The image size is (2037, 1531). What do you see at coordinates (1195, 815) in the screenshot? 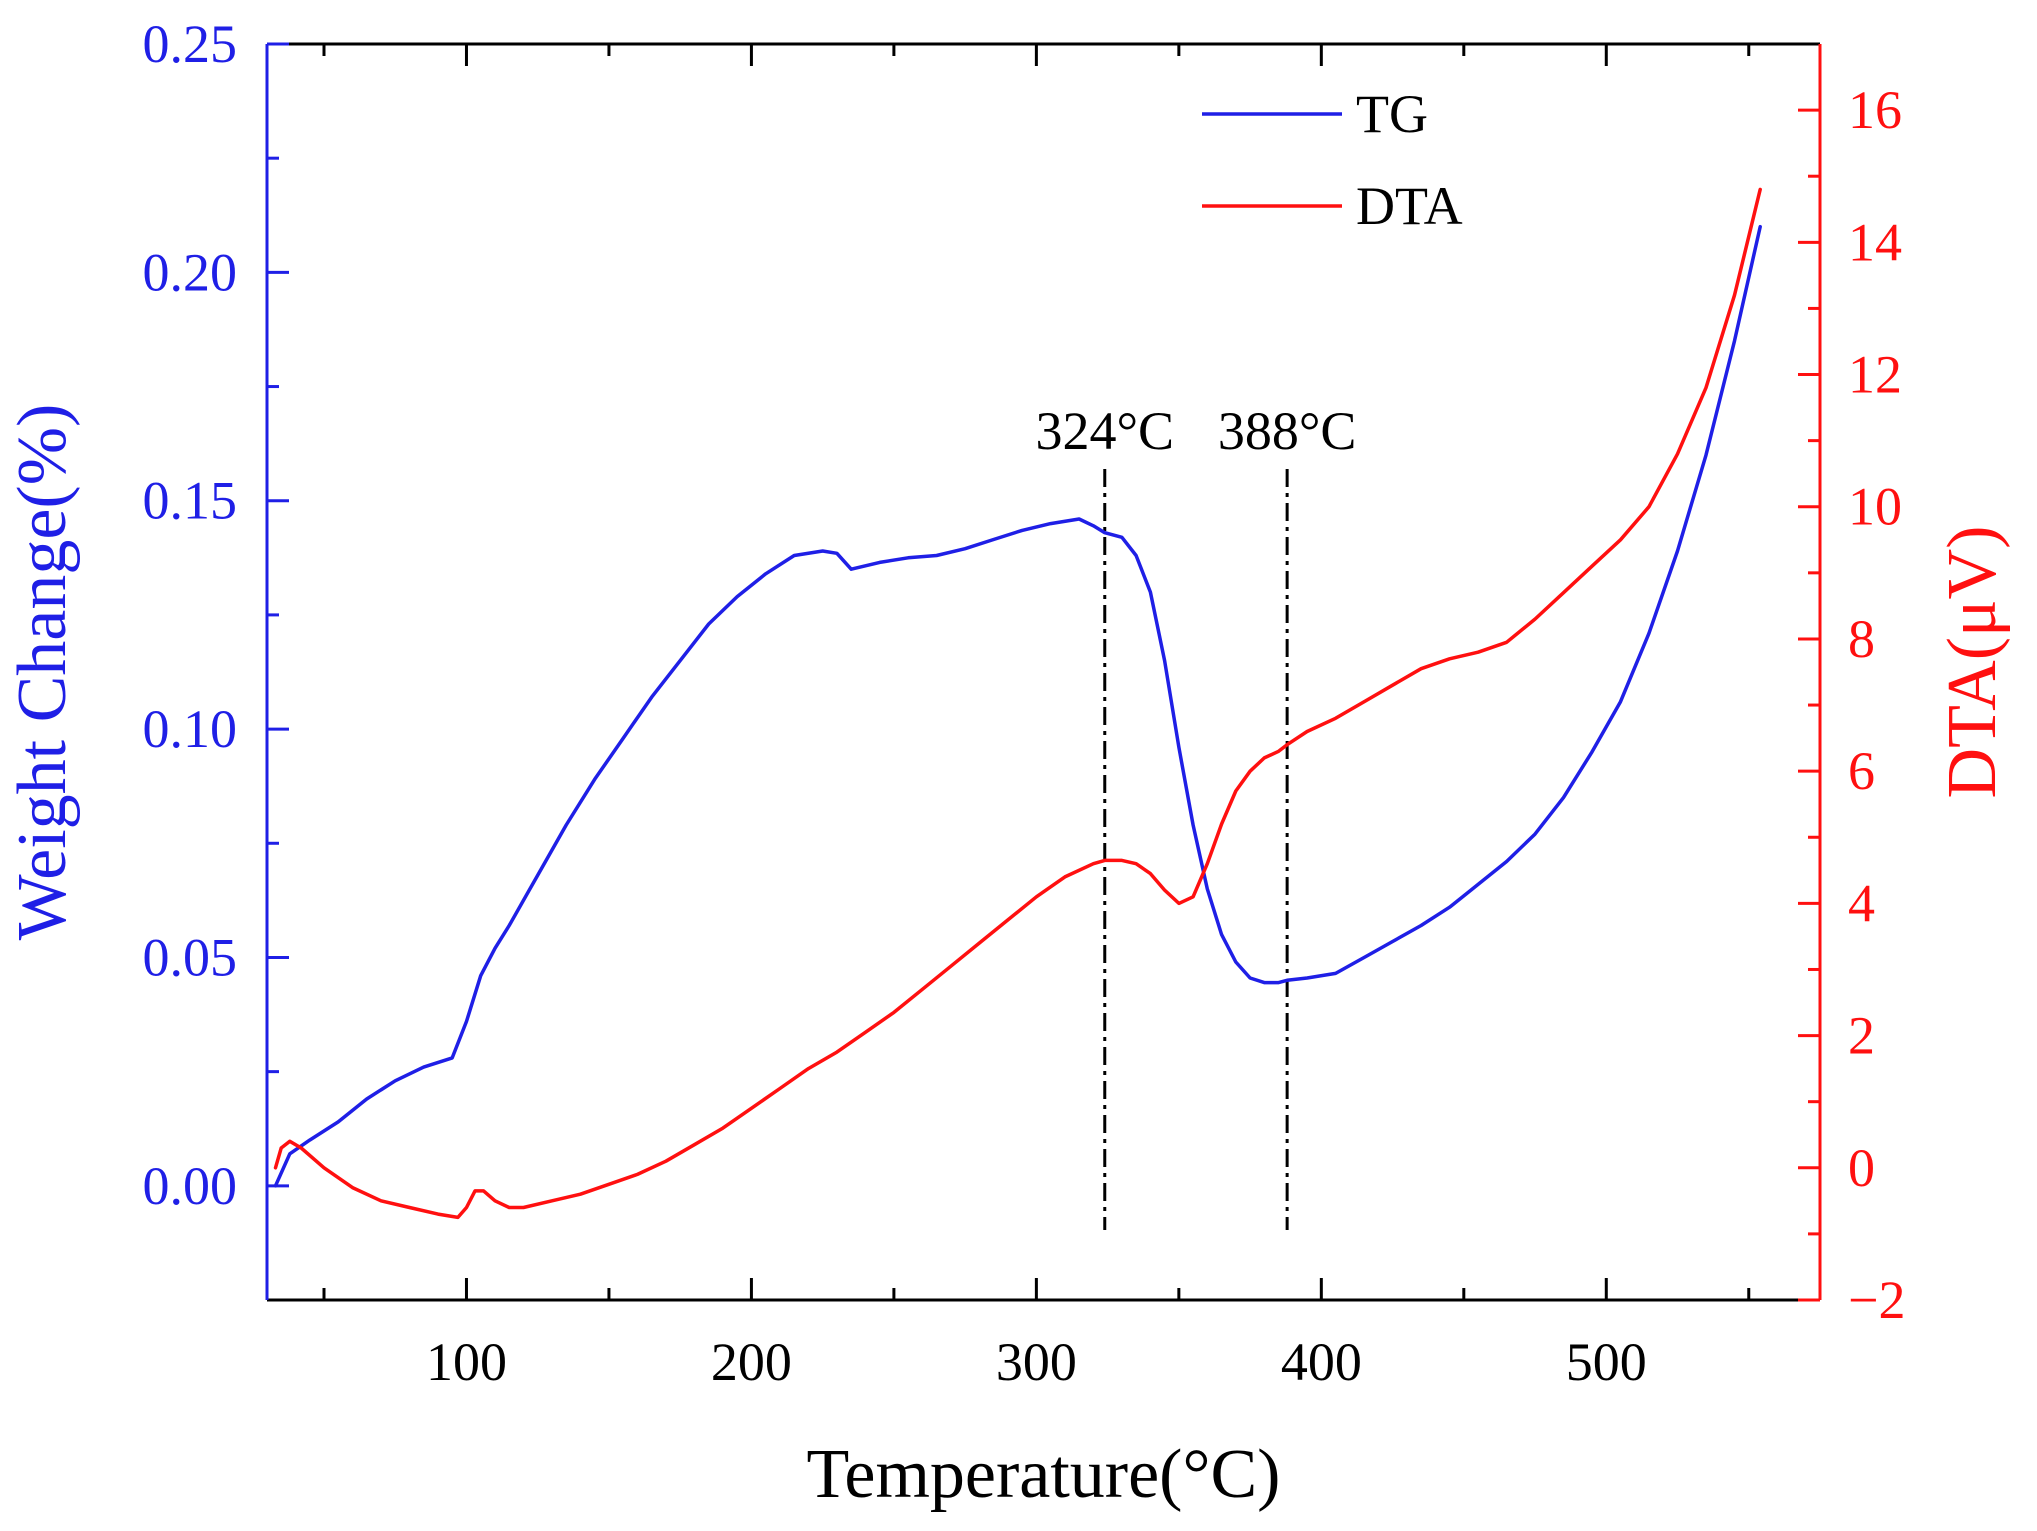
I see `annotation-lines: 324°C 388°C` at bounding box center [1195, 815].